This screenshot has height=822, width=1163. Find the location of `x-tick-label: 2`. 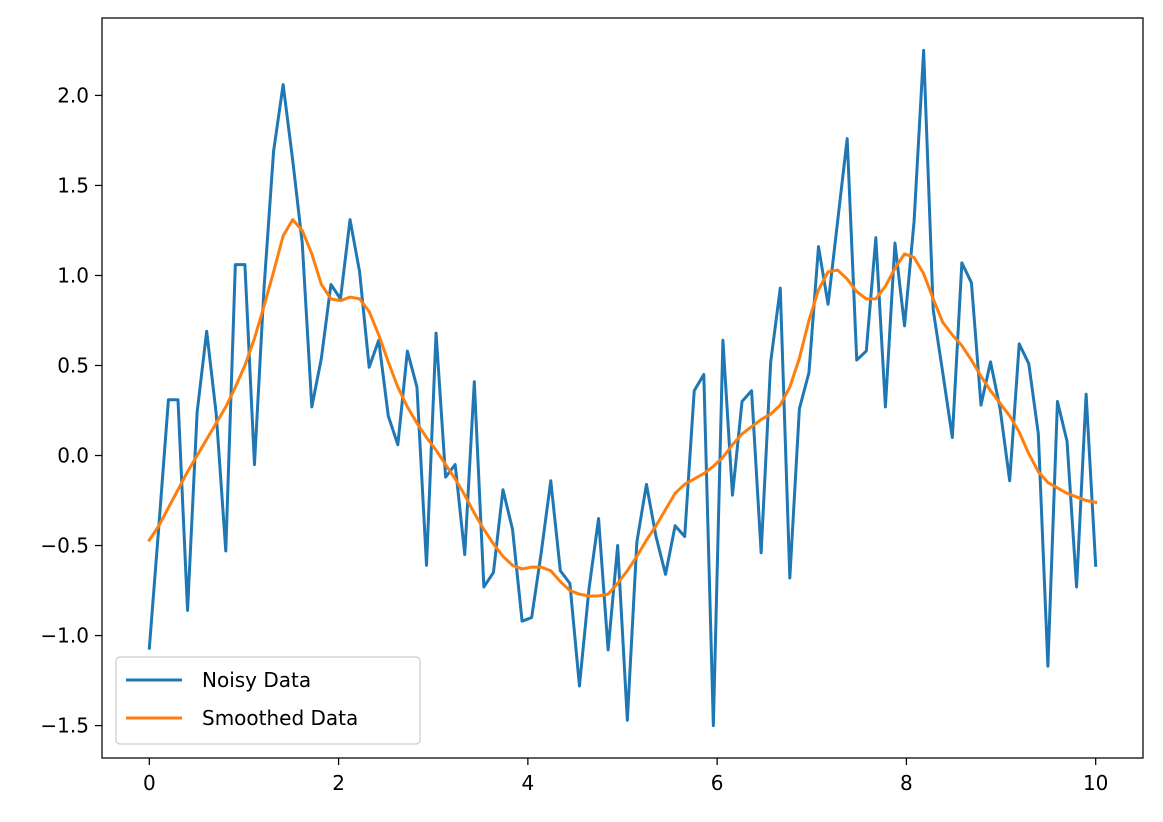

x-tick-label: 2 is located at coordinates (338, 783).